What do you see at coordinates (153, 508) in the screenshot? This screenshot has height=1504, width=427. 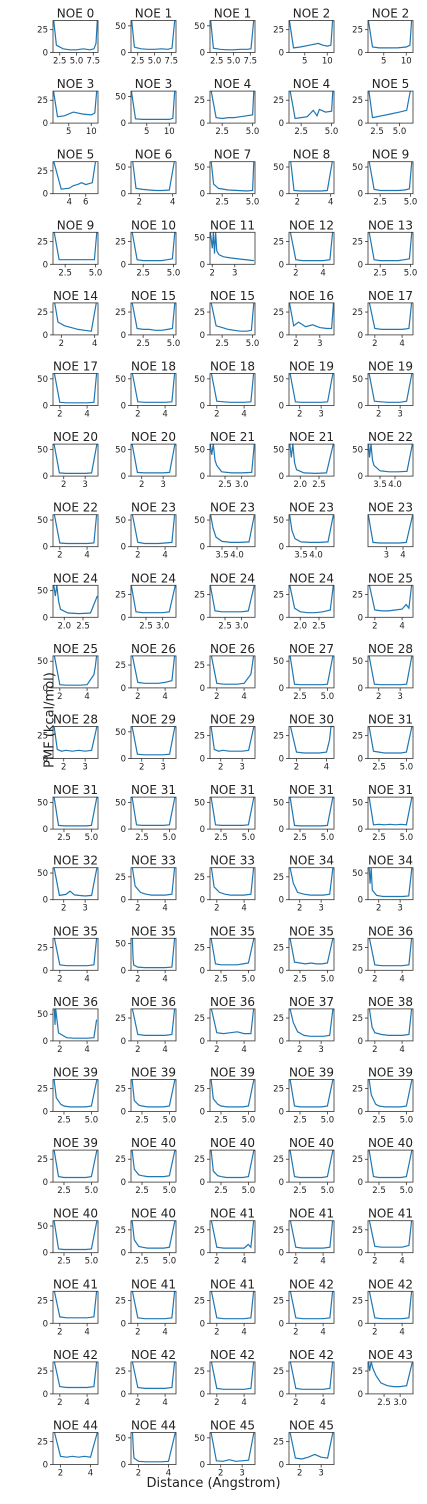 I see `subplot-title: NOE 23` at bounding box center [153, 508].